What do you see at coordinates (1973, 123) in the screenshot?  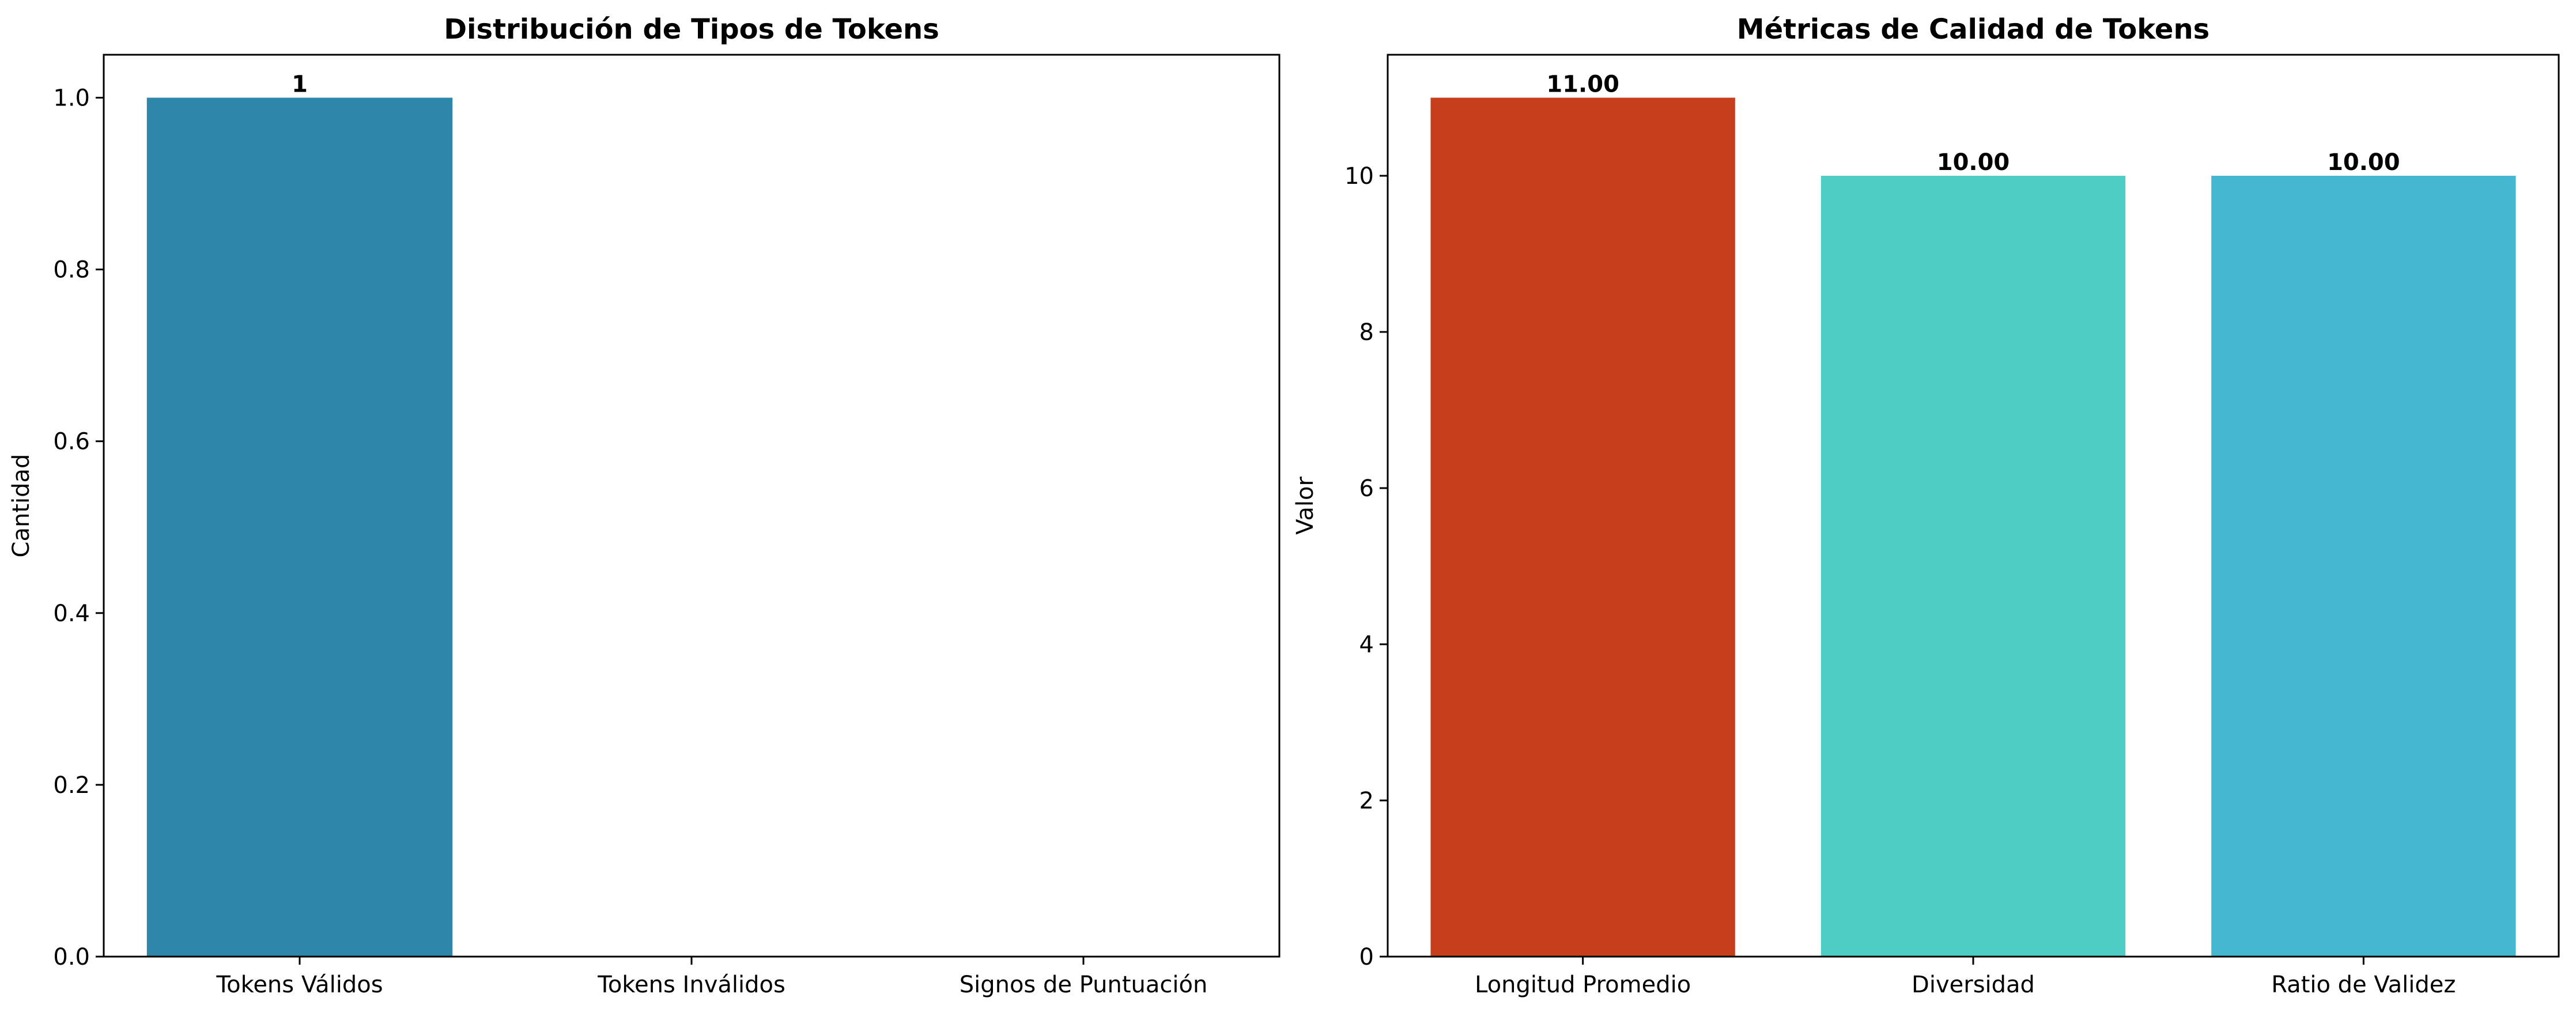 I see `data-labels: 11.00 10.00 10.00` at bounding box center [1973, 123].